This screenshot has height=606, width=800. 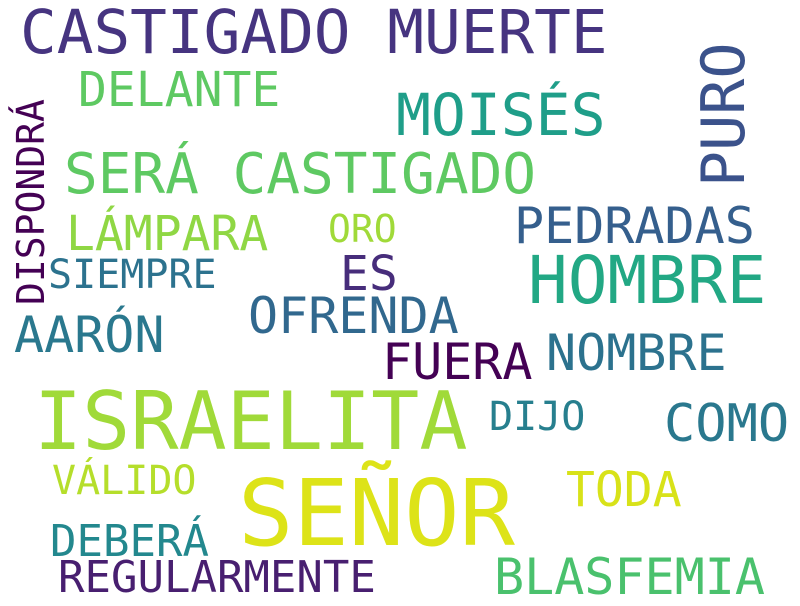 What do you see at coordinates (727, 424) in the screenshot?
I see `word-como: COMO` at bounding box center [727, 424].